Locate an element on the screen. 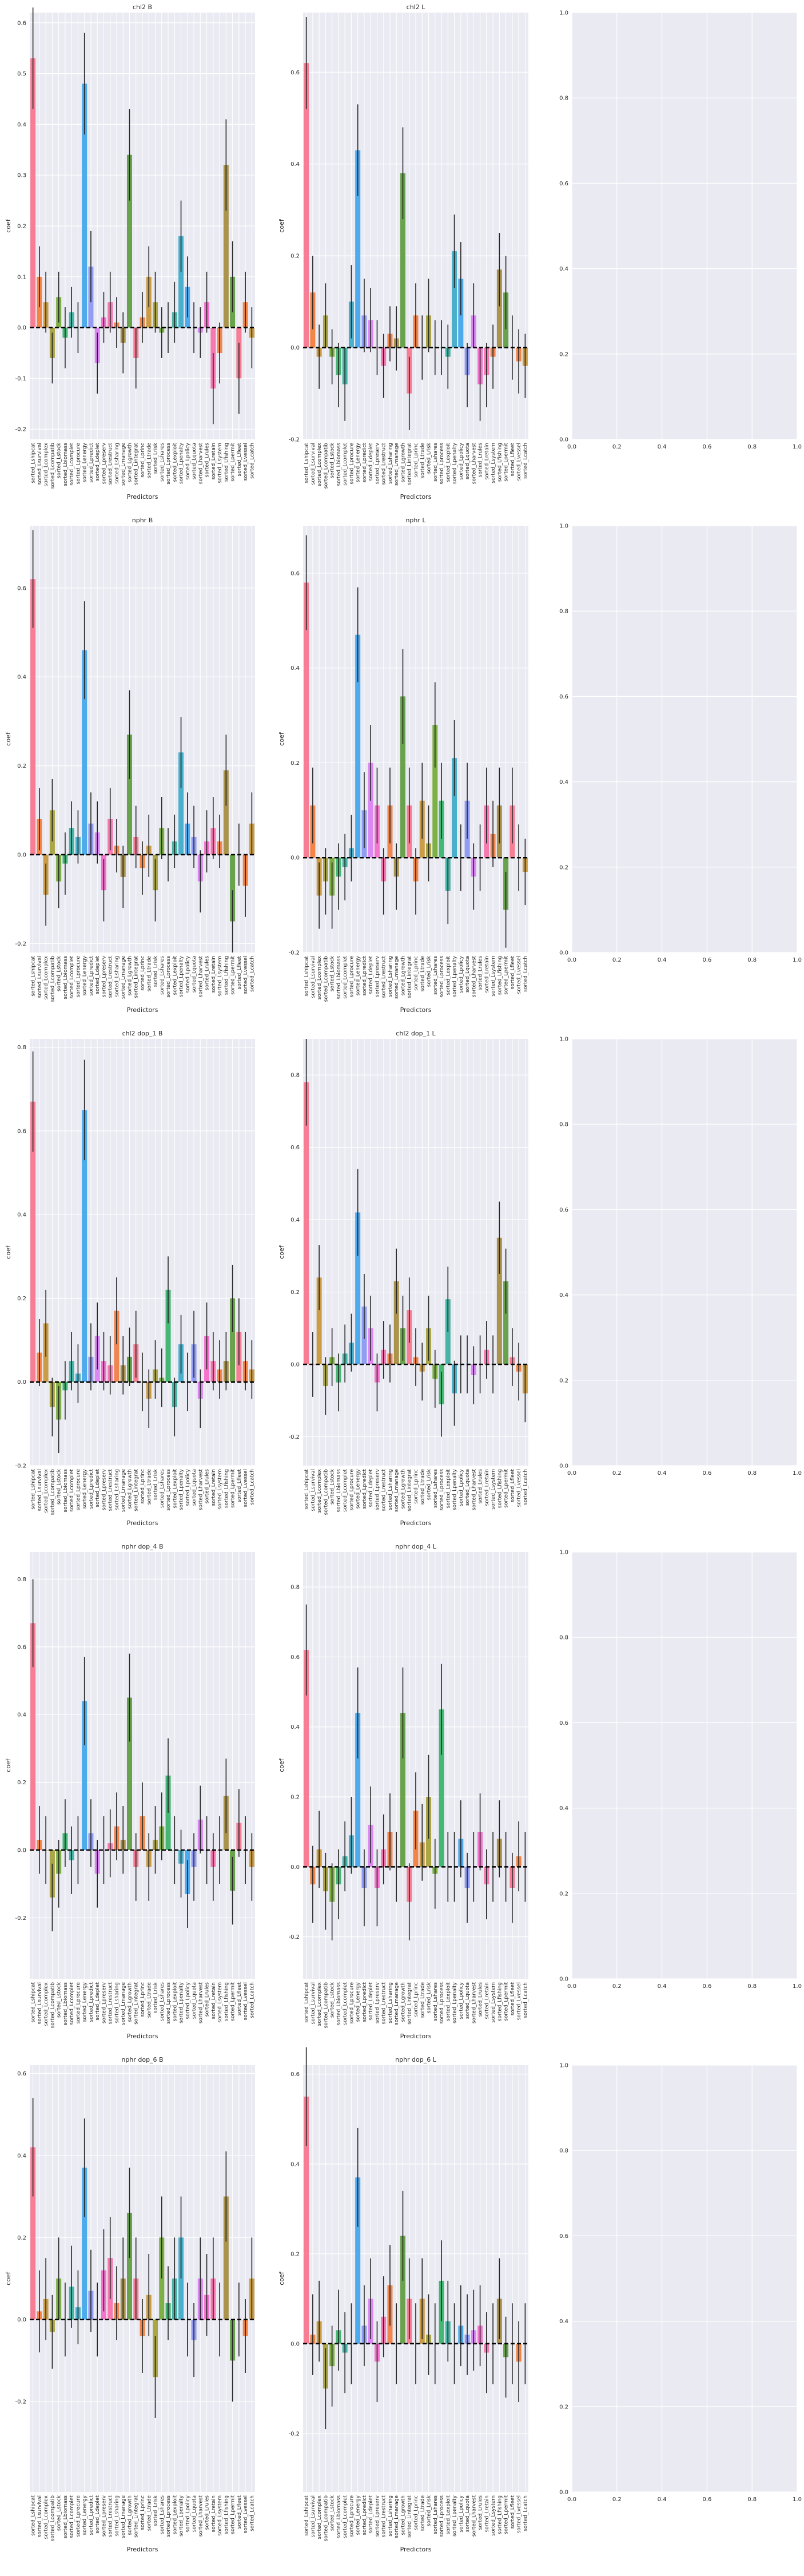 The image size is (804, 2576). x-tick-label: sorted_Lfishing is located at coordinates (227, 1488).